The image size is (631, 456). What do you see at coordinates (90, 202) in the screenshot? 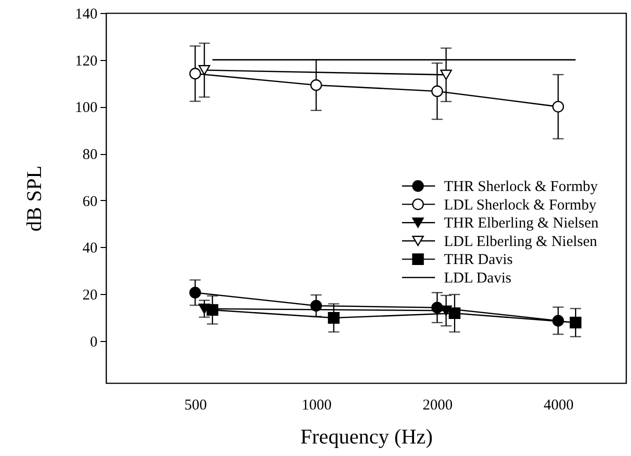
I see `y-tick-label: 60` at bounding box center [90, 202].